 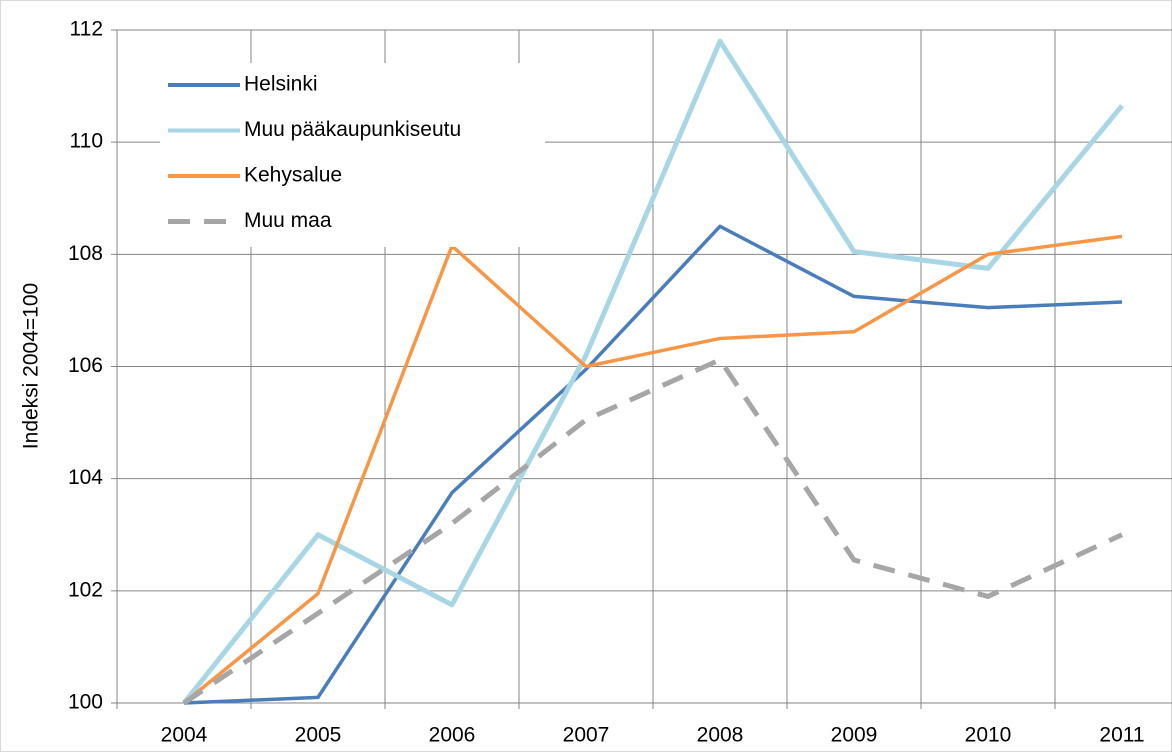 What do you see at coordinates (85, 253) in the screenshot?
I see `y-tick-label: 108` at bounding box center [85, 253].